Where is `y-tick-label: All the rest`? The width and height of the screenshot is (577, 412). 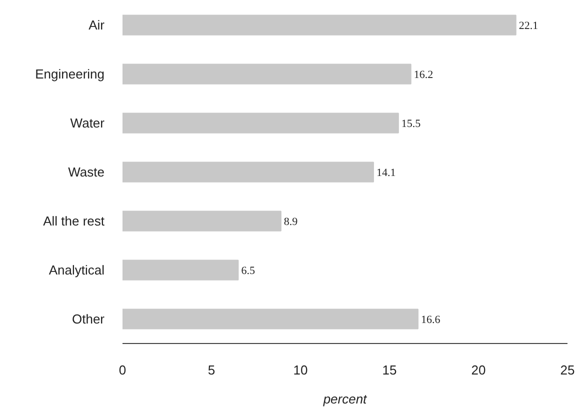
y-tick-label: All the rest is located at coordinates (74, 221).